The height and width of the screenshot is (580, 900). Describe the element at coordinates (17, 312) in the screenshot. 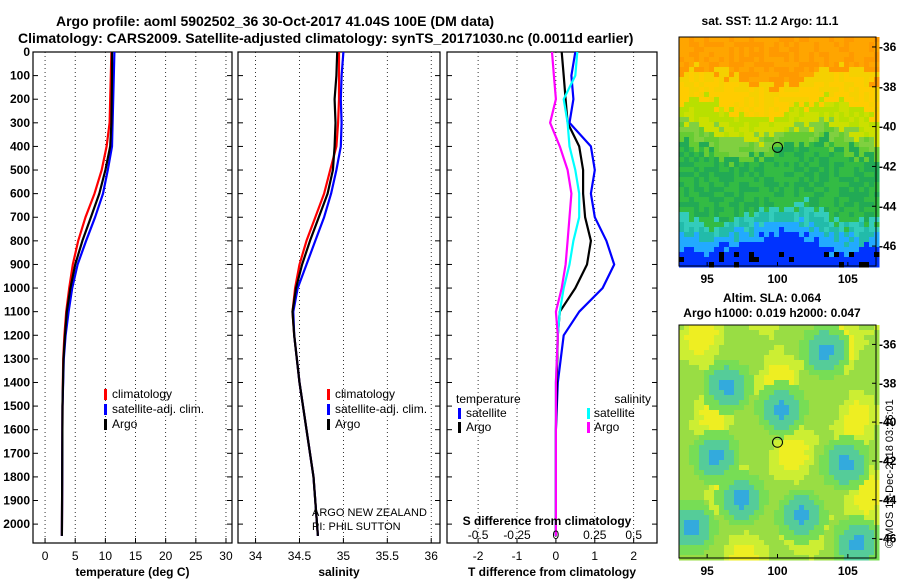

I see `y-tick-label: 1100` at that location.